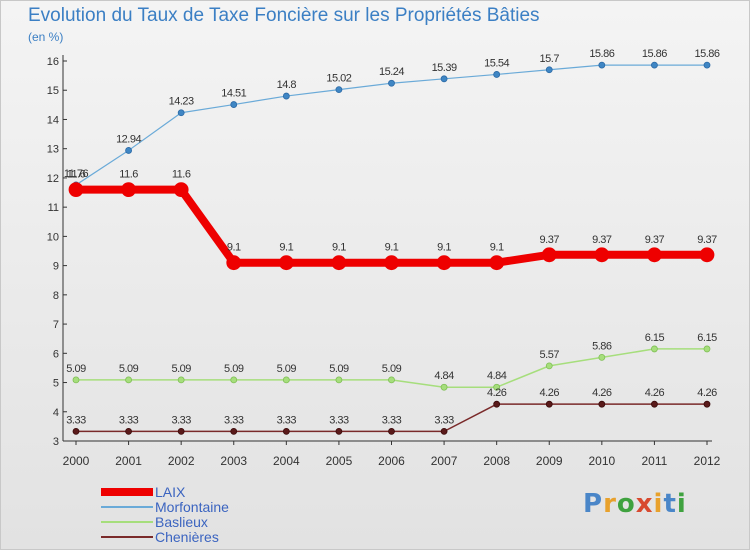  I want to click on logo-letter: i, so click(658, 504).